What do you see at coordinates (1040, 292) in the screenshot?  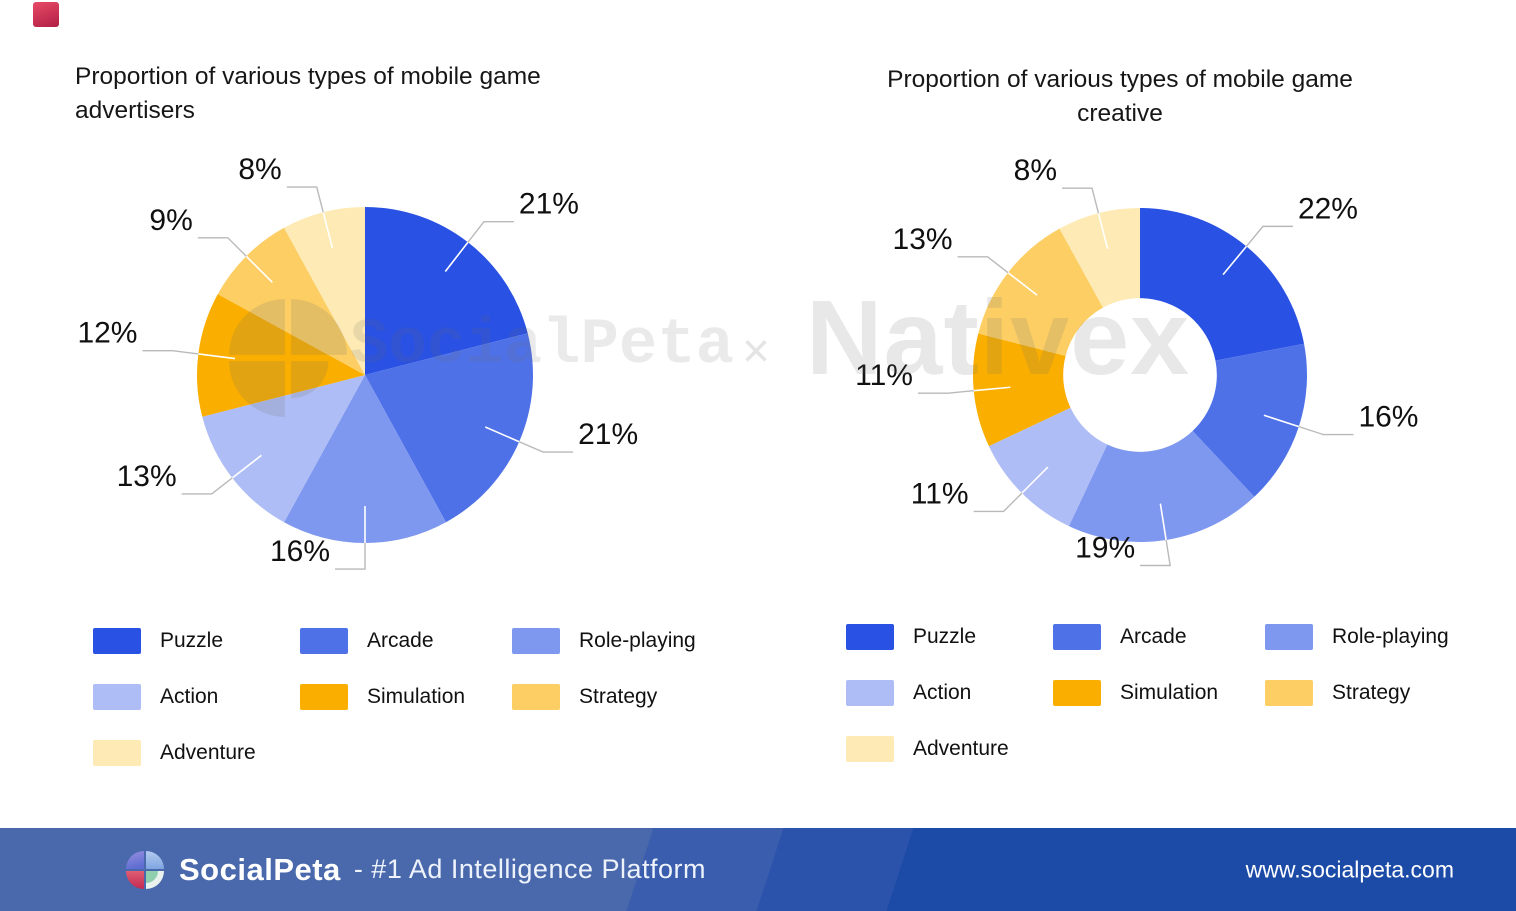 I see `slice-strategy` at bounding box center [1040, 292].